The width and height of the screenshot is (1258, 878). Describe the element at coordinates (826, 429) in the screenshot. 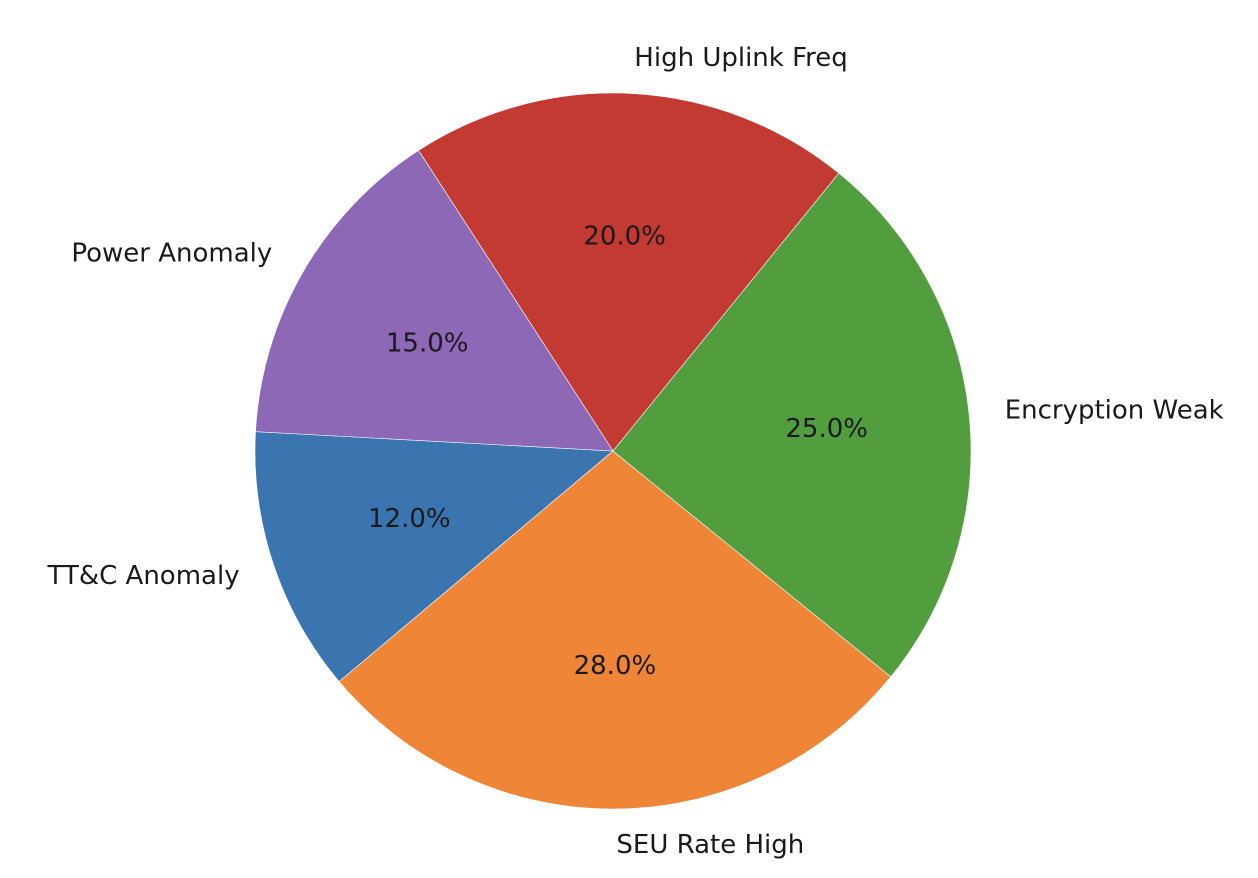

I see `slice-percent-encryption-weak: 25.0%` at that location.